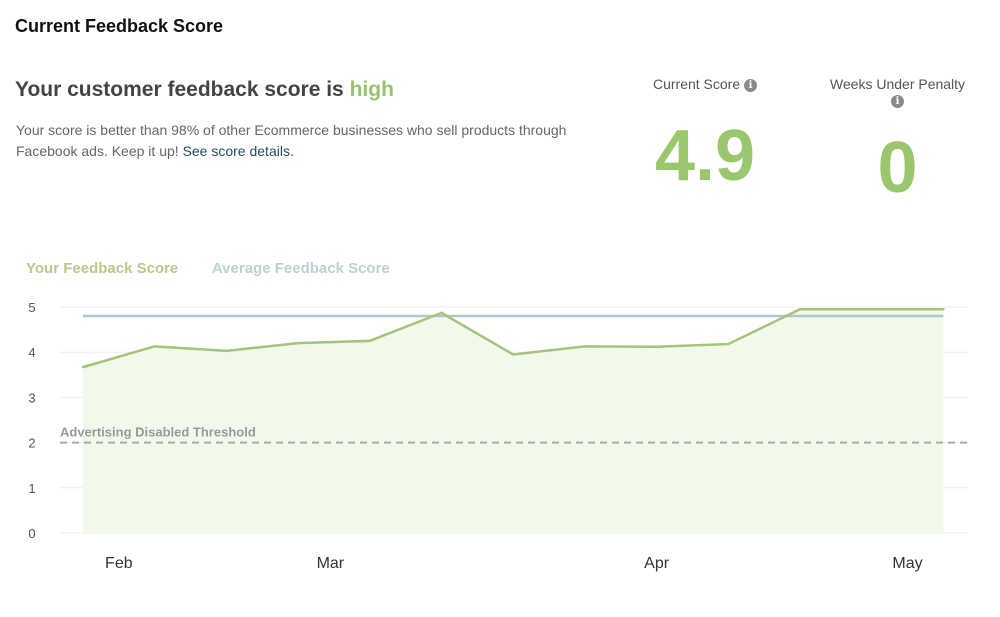  What do you see at coordinates (657, 563) in the screenshot?
I see `x-tick-label: Apr` at bounding box center [657, 563].